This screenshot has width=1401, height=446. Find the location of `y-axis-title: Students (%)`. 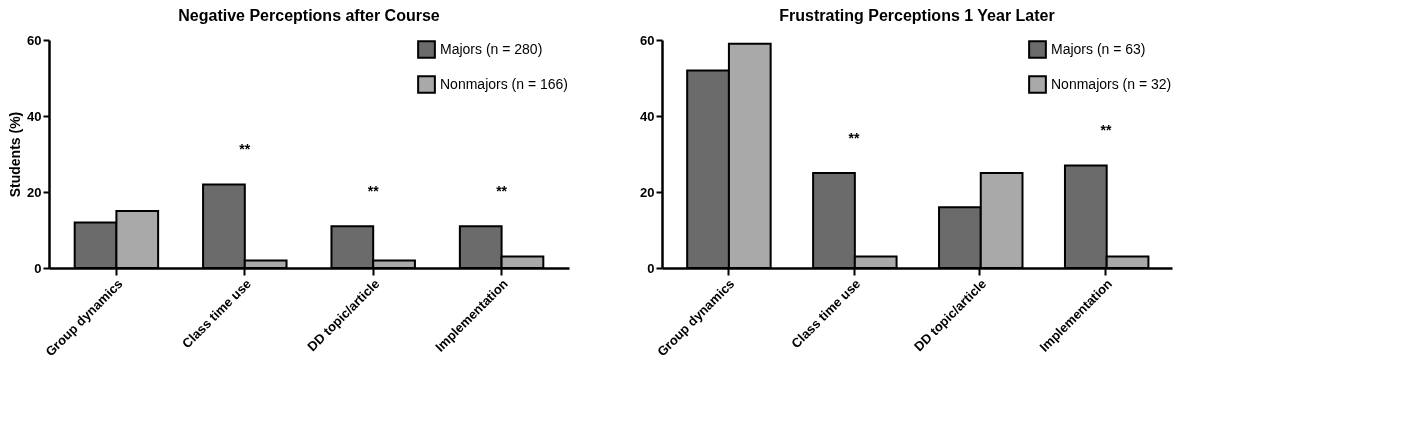

y-axis-title: Students (%) is located at coordinates (15, 154).